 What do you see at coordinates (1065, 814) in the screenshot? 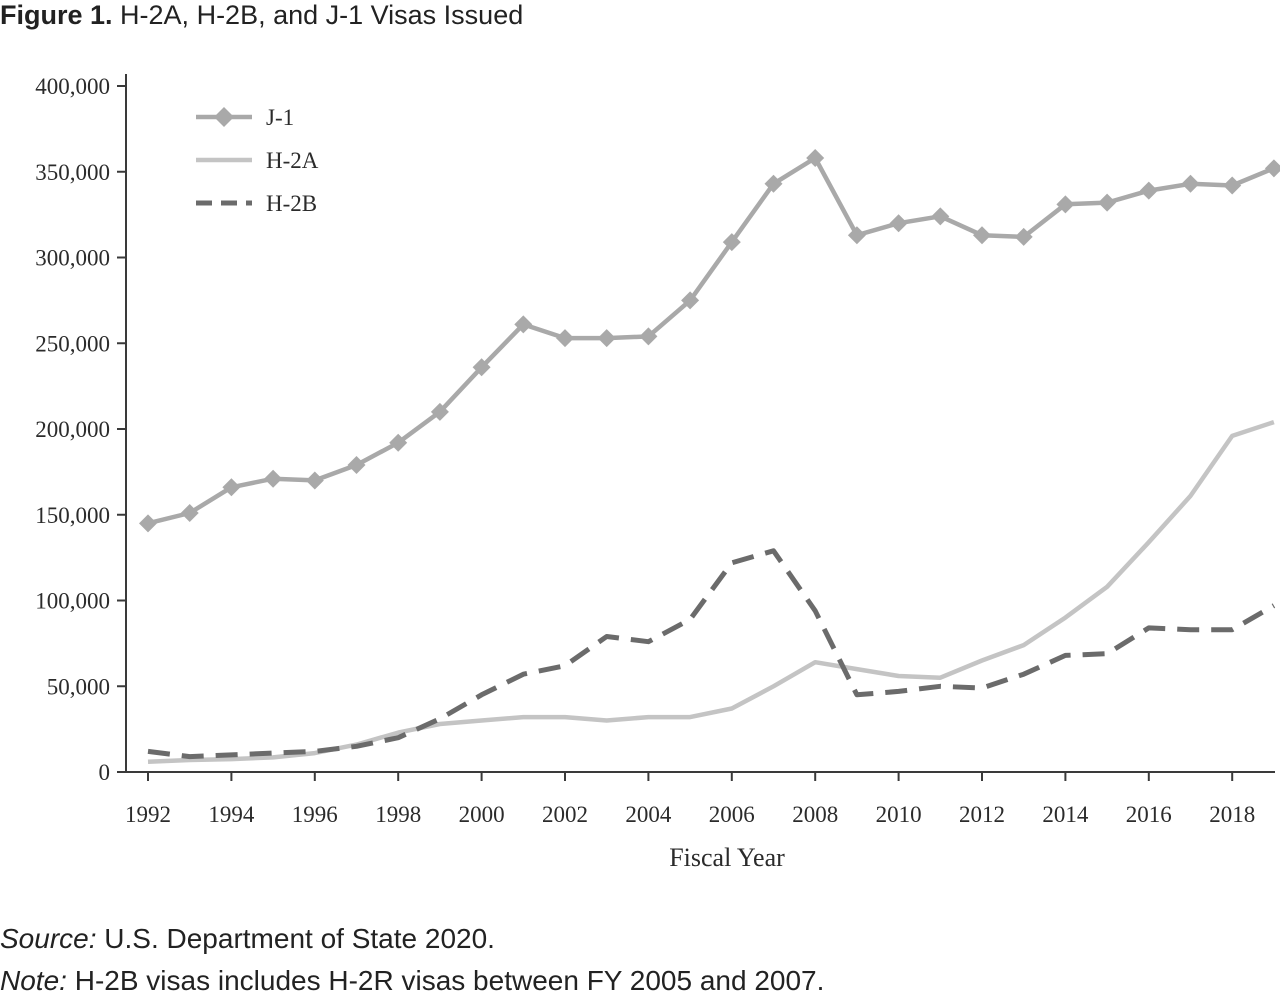
I see `x-tick-label: 2014` at bounding box center [1065, 814].